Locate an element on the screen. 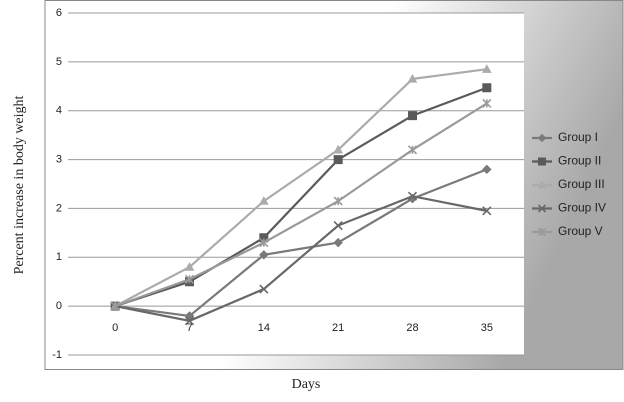 This screenshot has height=402, width=624. x-tick-label: 28 is located at coordinates (412, 328).